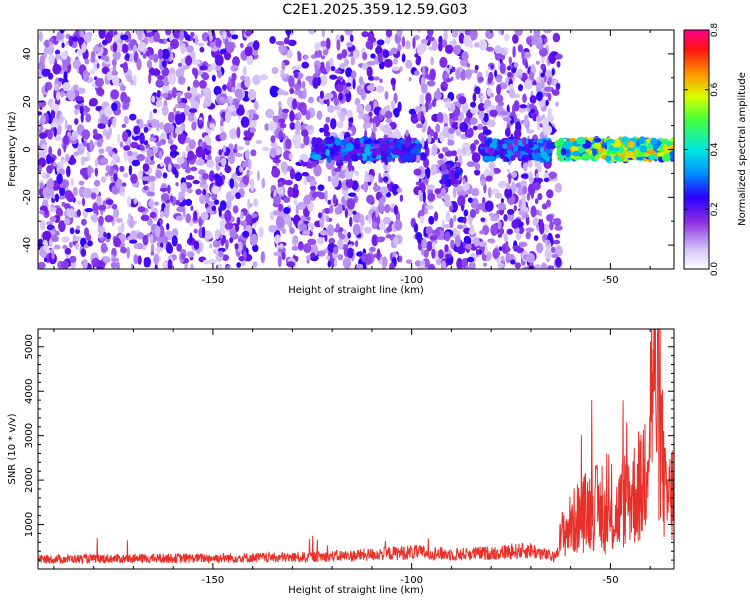 The image size is (750, 600). I want to click on snr-y-tick-label: 2000, so click(29, 479).